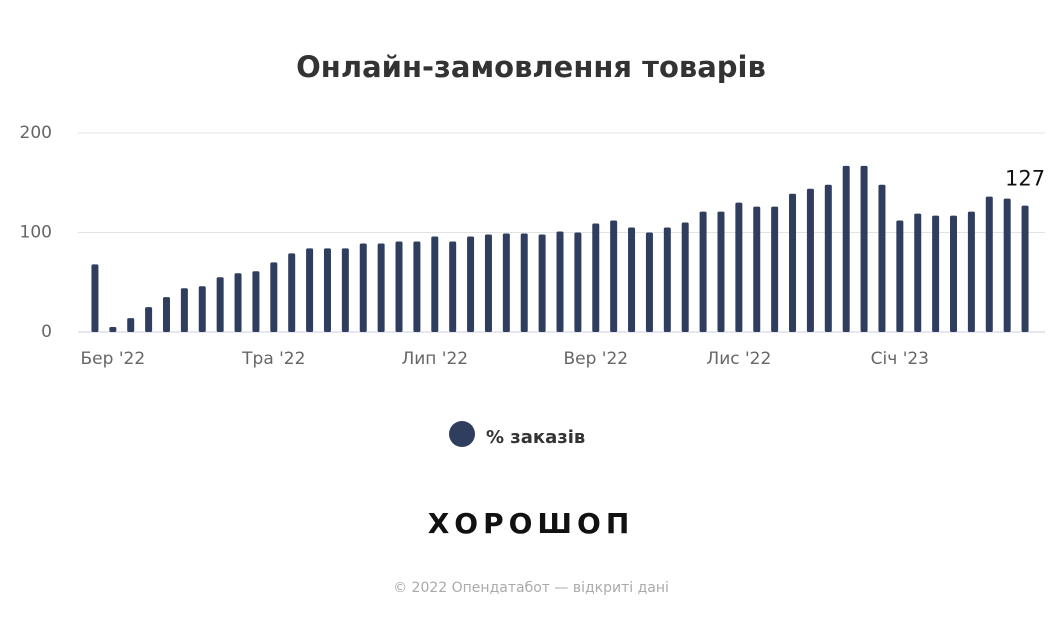 The height and width of the screenshot is (620, 1063). Describe the element at coordinates (900, 359) in the screenshot. I see `x-tick-label: Січ '23` at that location.